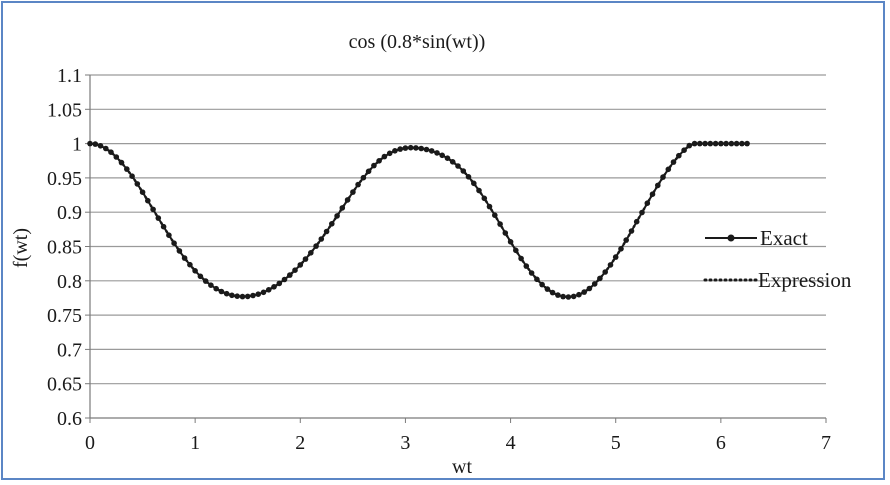  What do you see at coordinates (721, 443) in the screenshot?
I see `x-tick-label: 6` at bounding box center [721, 443].